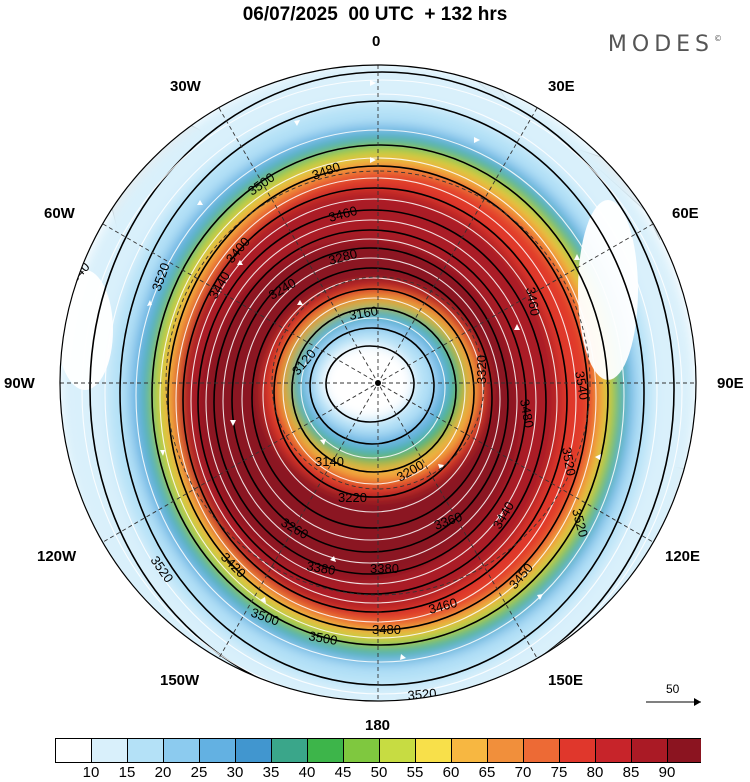  Describe the element at coordinates (379, 772) in the screenshot. I see `colorbar-tick-label: 50` at that location.